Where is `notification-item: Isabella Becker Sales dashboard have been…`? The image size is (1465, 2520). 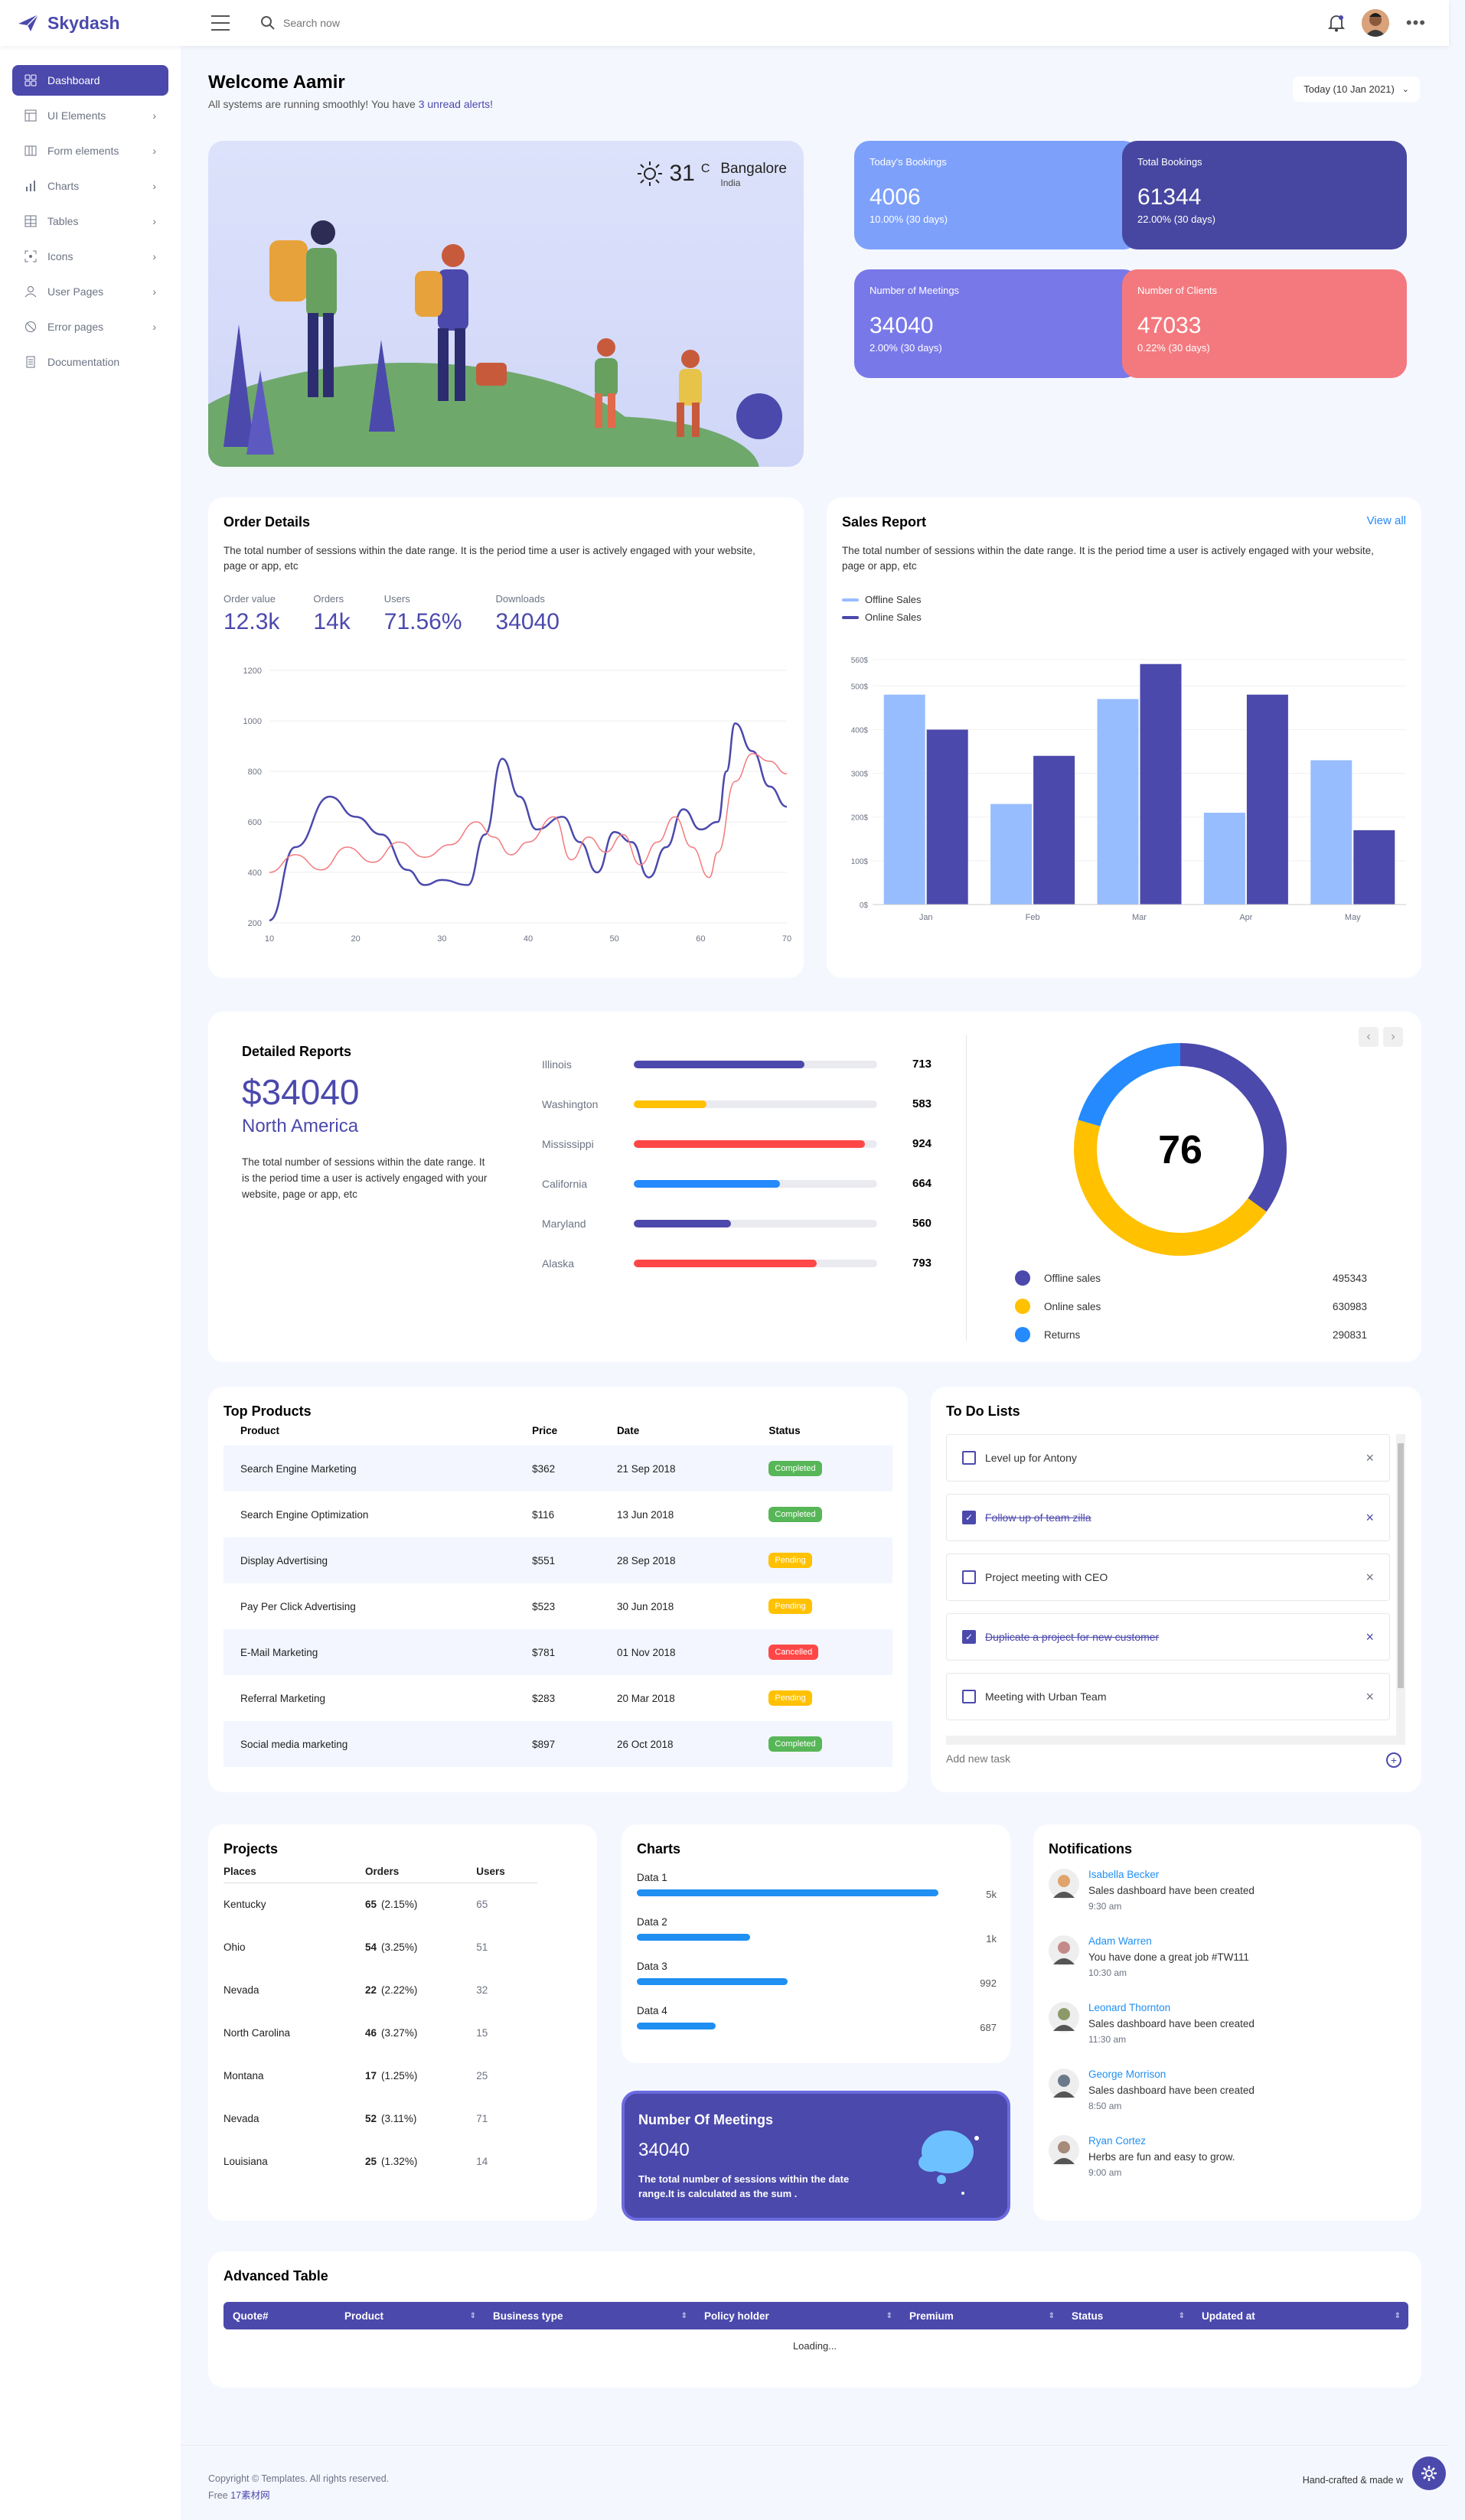 notification-item: Isabella Becker Sales dashboard have been… is located at coordinates (1152, 1890).